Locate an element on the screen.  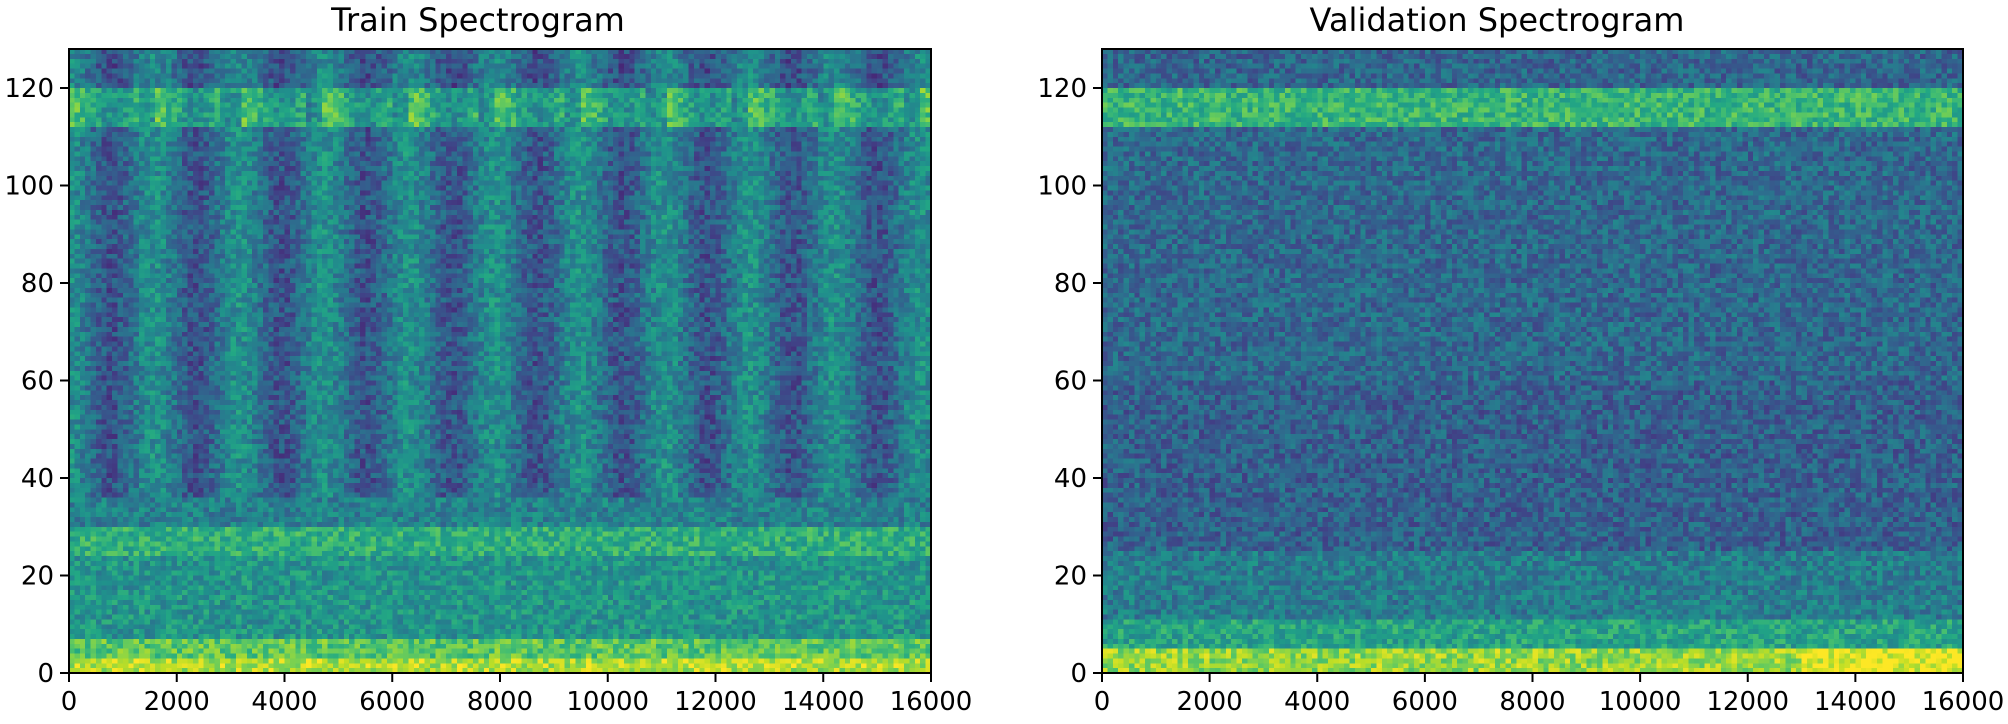
train-y-tick-label: 100 is located at coordinates (29, 187).